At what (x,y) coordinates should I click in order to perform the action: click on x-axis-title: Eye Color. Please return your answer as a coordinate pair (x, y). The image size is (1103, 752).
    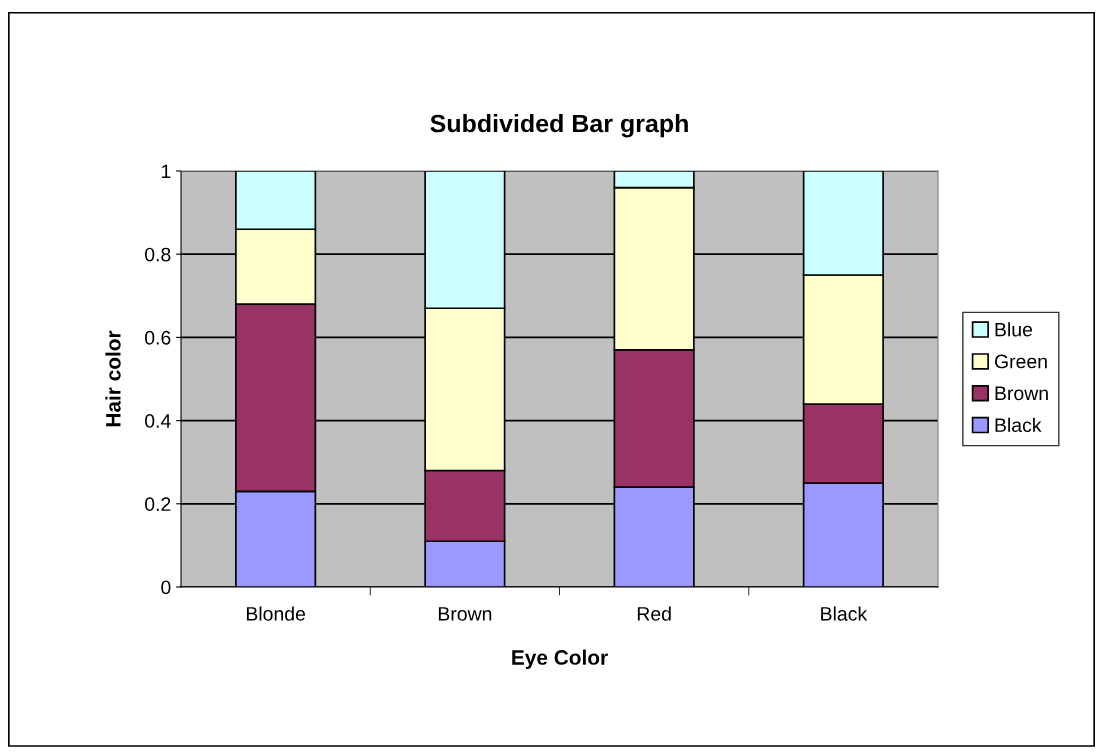
    Looking at the image, I should click on (560, 659).